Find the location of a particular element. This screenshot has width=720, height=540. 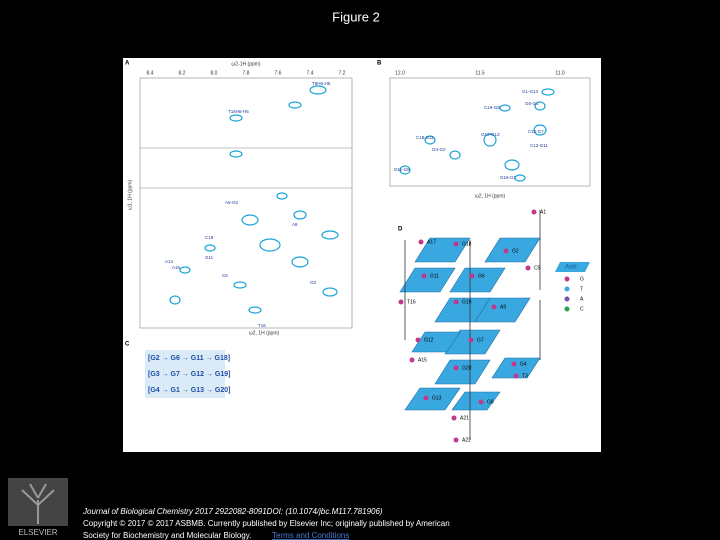

node-label: G12 is located at coordinates (429, 340).